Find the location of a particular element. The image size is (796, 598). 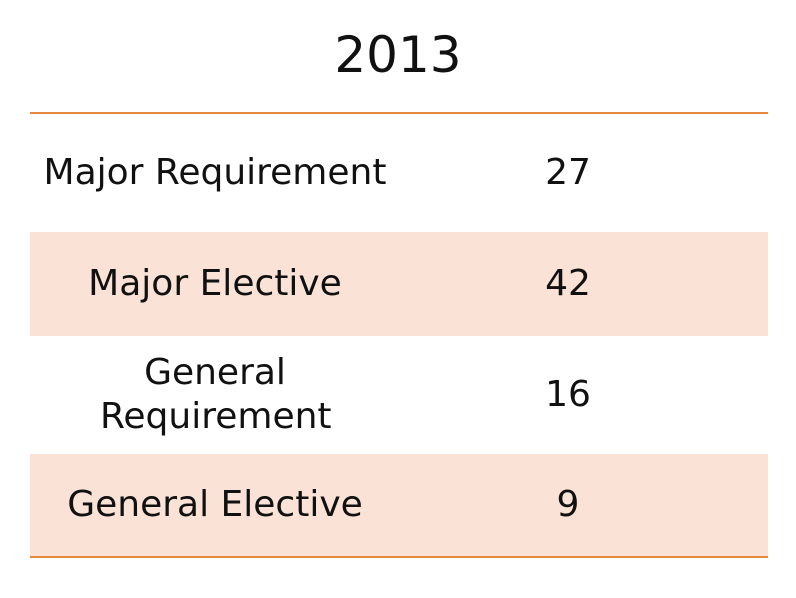

table-title: 2013 is located at coordinates (398, 55).